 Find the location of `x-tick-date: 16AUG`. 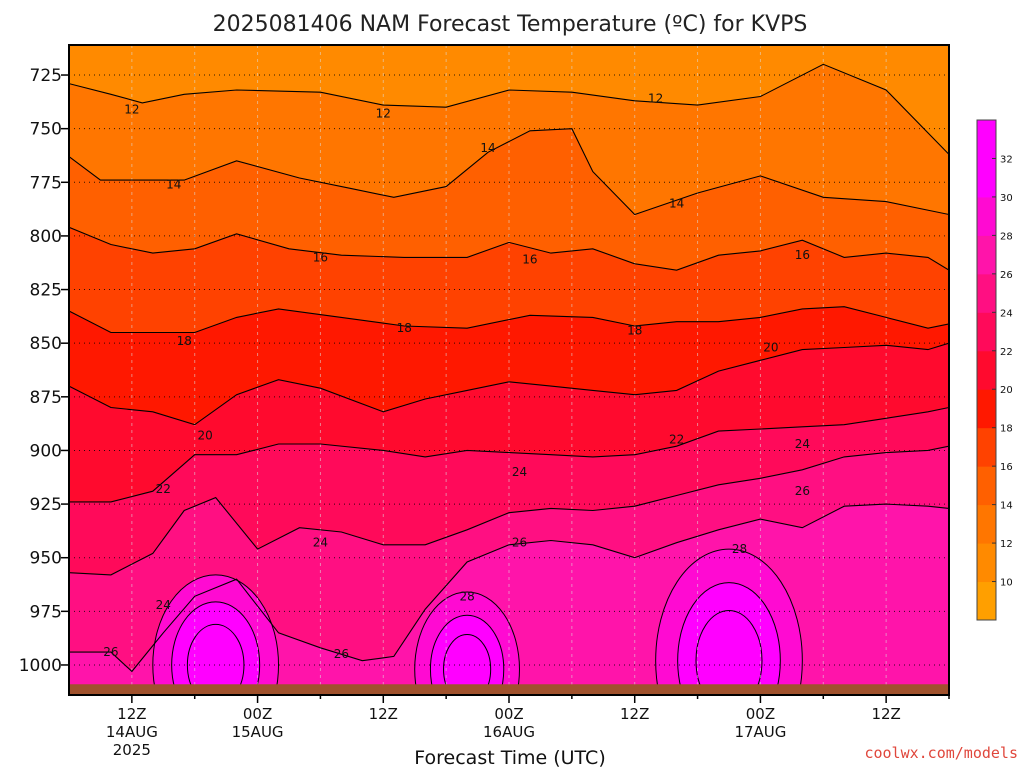

x-tick-date: 16AUG is located at coordinates (509, 732).